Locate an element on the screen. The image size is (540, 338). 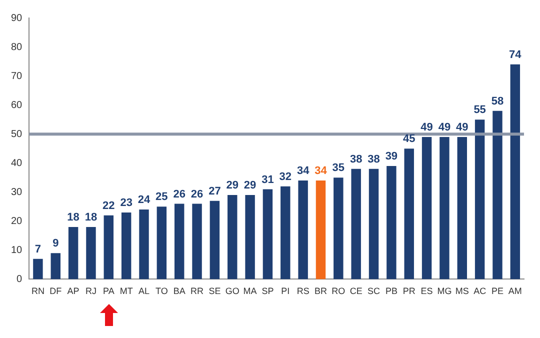
x-tick-label: MS is located at coordinates (462, 291).